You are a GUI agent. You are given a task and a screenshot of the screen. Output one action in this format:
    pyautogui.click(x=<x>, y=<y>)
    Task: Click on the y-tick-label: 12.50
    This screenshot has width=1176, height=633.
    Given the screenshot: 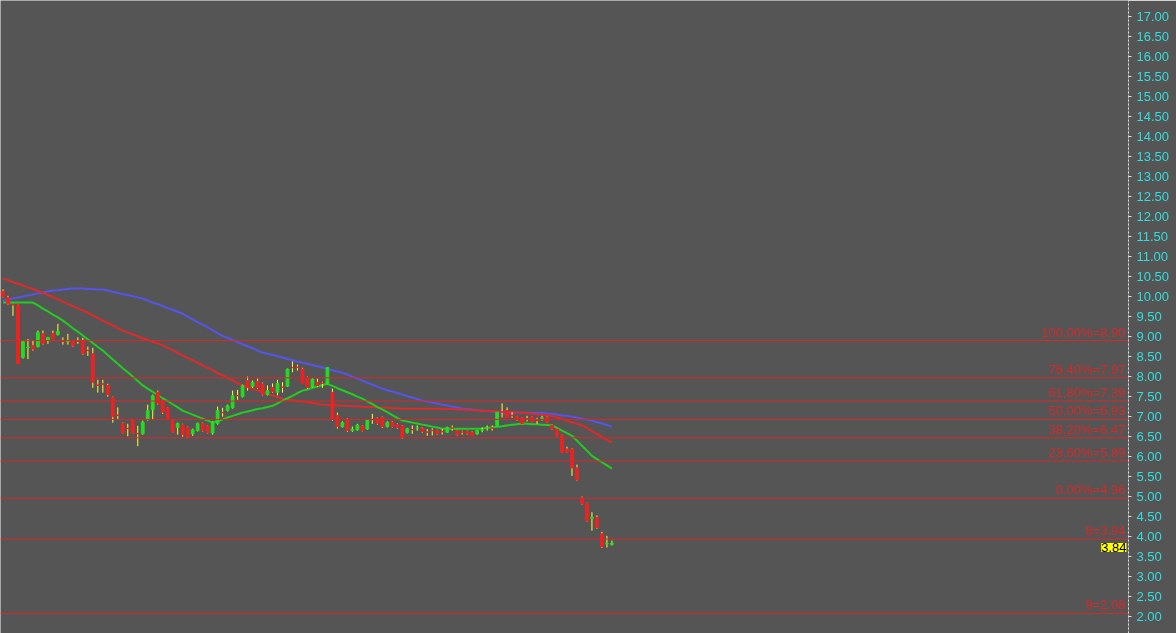 What is the action you would take?
    pyautogui.click(x=1153, y=197)
    